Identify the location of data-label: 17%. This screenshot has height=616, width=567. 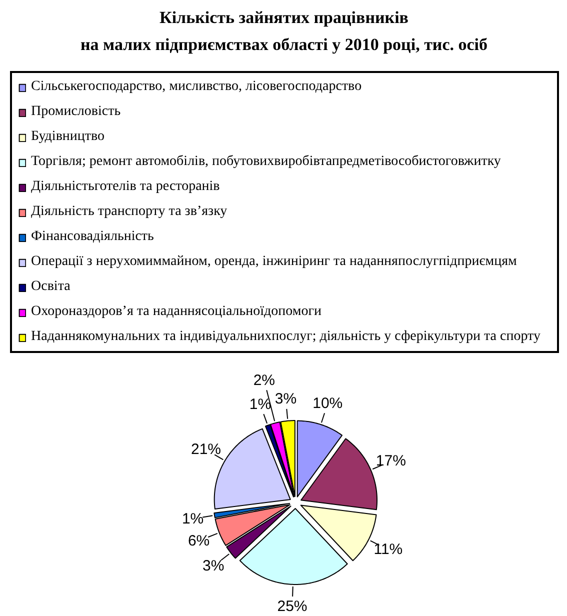
(391, 461).